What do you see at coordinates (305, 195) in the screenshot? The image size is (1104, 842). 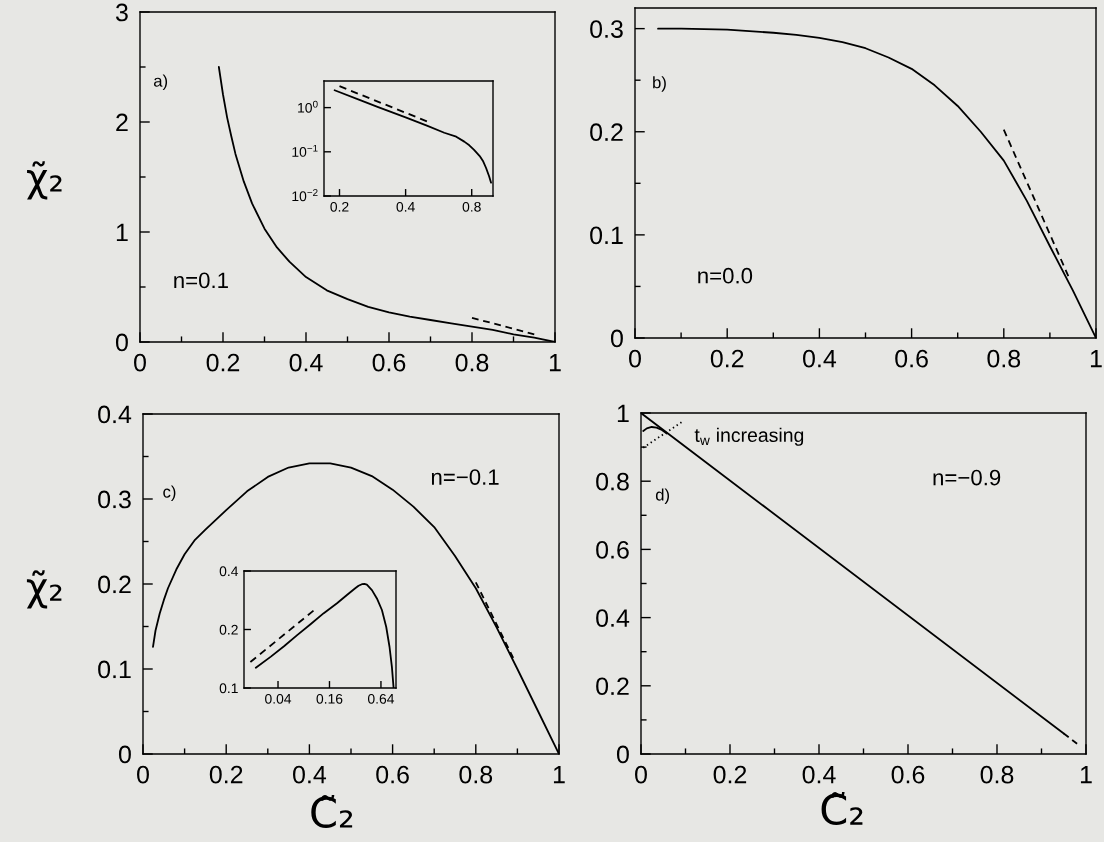 I see `y-tick-label: 10$^{−2}$` at bounding box center [305, 195].